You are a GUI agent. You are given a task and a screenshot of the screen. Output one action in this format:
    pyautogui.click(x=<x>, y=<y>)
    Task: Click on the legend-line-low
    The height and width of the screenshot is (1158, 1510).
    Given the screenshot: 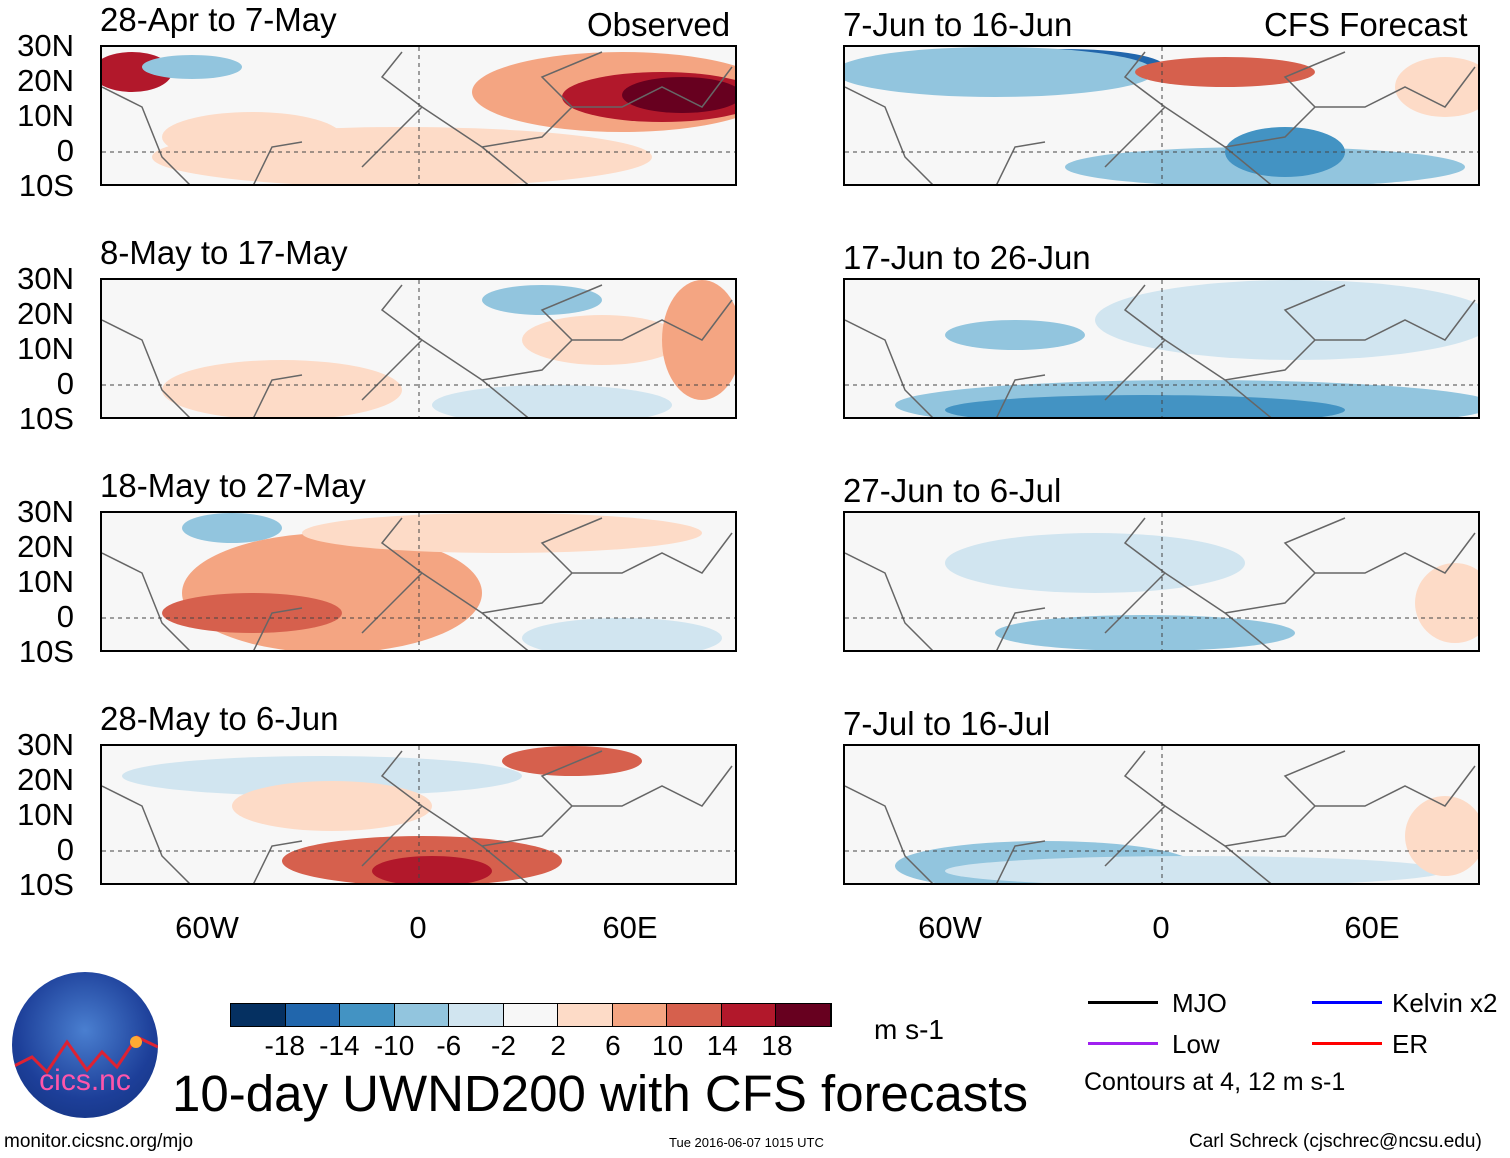 What is the action you would take?
    pyautogui.click(x=1123, y=1043)
    